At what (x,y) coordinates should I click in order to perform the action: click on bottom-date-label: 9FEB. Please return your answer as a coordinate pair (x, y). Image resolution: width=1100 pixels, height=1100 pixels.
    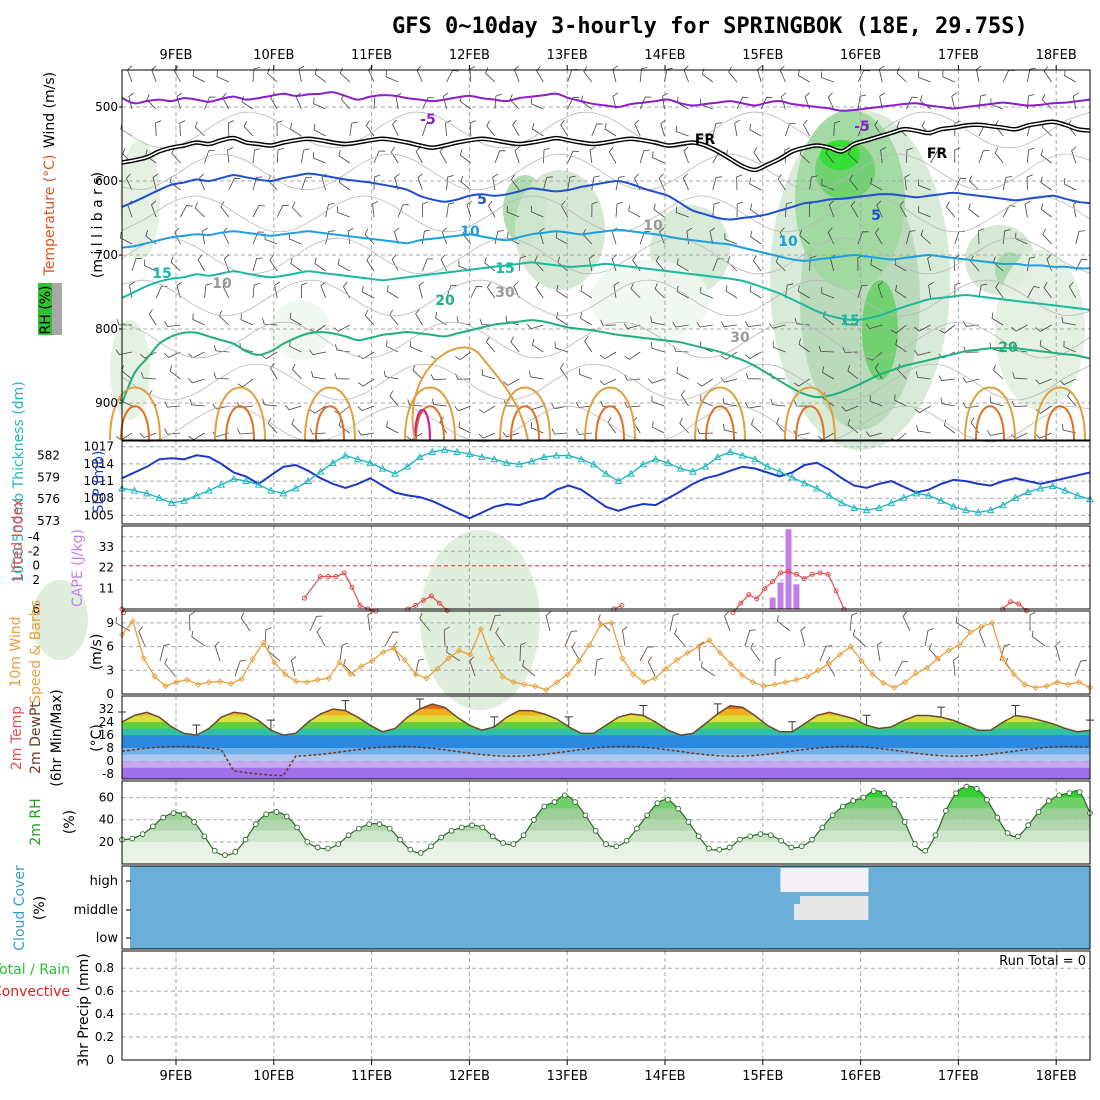
    Looking at the image, I should click on (176, 1076).